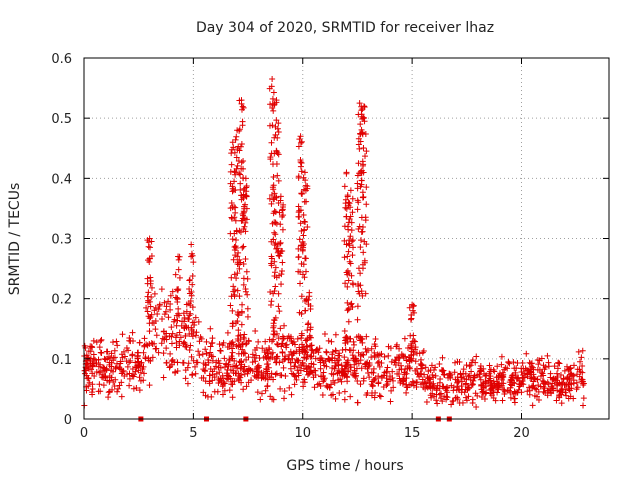  I want to click on x-axis-label: GPS time / hours, so click(344, 466).